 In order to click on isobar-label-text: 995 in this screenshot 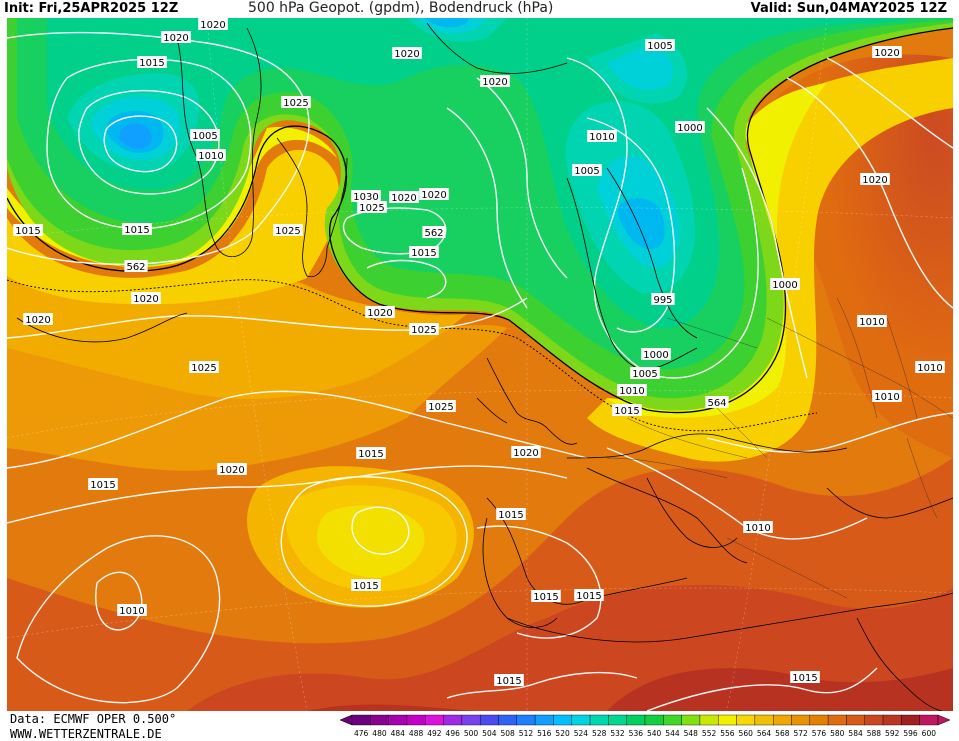, I will do `click(662, 300)`.